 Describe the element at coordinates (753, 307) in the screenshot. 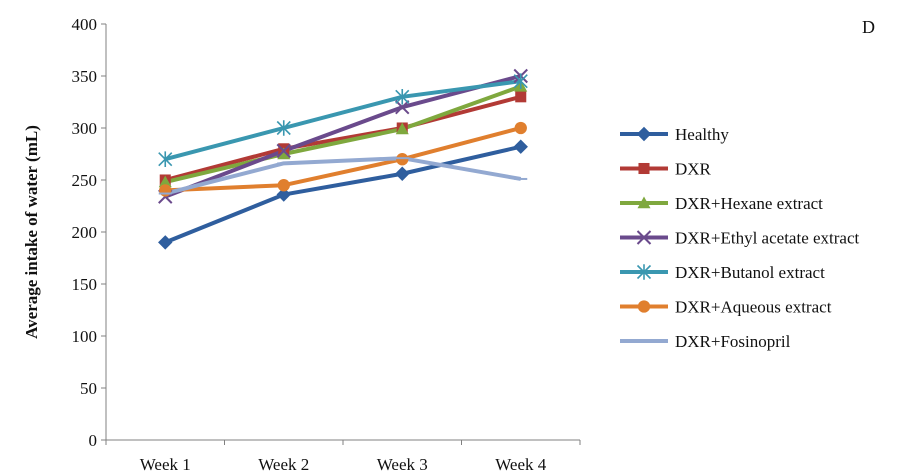

I see `legend-label: DXR+Aqueous extract` at that location.